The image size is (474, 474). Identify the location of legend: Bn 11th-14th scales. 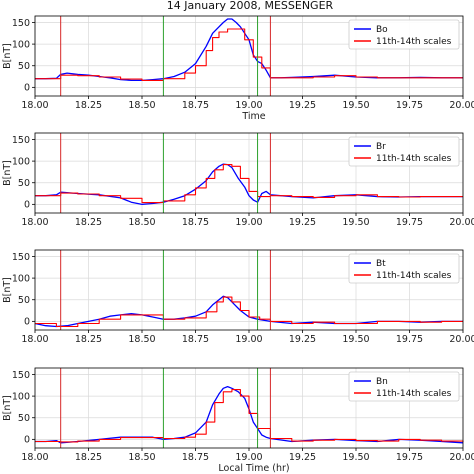
(404, 386).